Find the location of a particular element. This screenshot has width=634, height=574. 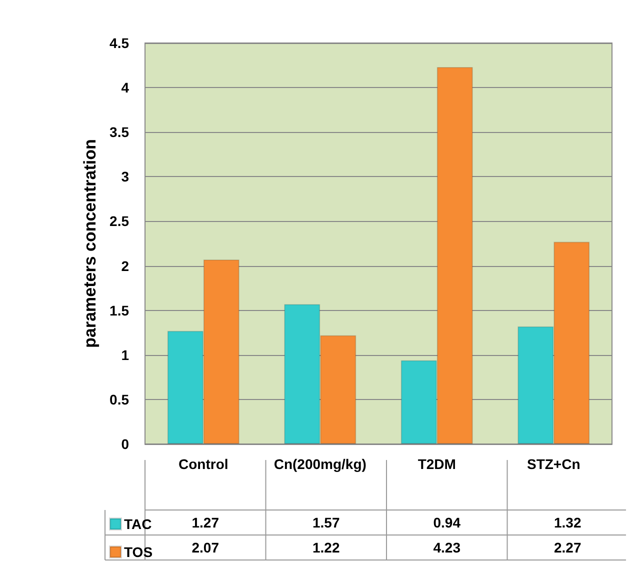

y-tick-label: 4 is located at coordinates (125, 88).